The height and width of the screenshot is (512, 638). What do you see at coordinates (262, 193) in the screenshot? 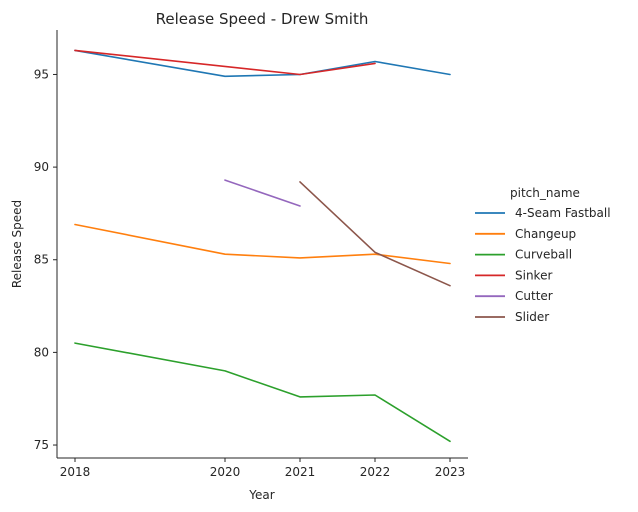
I see `series-line-cutter` at bounding box center [262, 193].